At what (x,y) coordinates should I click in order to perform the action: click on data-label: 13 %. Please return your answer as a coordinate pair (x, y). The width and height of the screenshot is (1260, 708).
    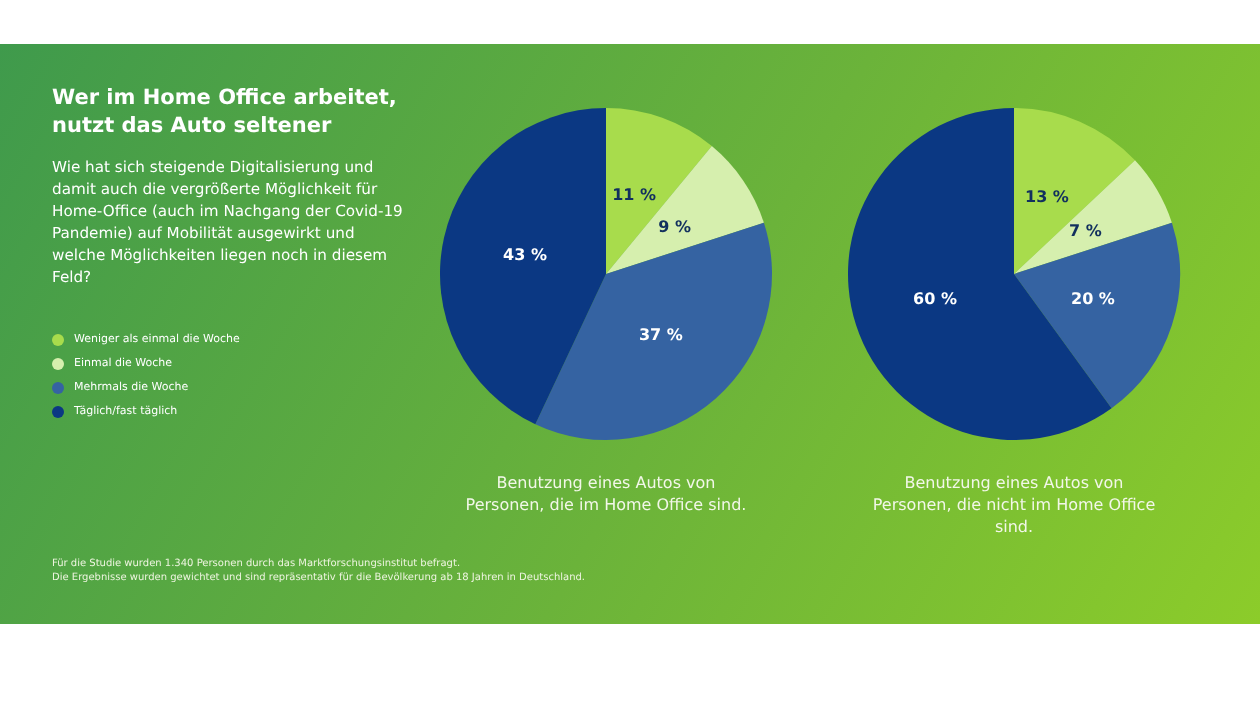
    Looking at the image, I should click on (1047, 196).